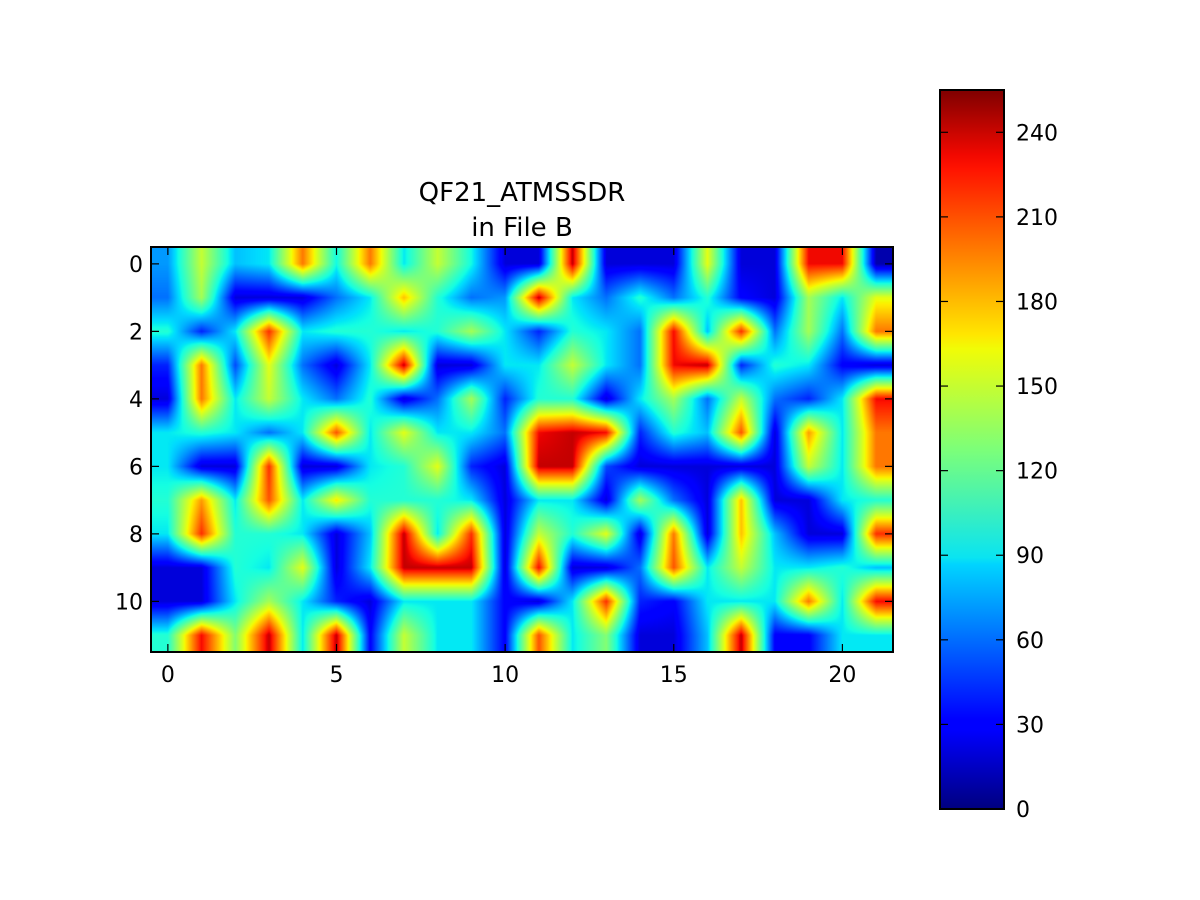  I want to click on x-tick-label: 10, so click(505, 675).